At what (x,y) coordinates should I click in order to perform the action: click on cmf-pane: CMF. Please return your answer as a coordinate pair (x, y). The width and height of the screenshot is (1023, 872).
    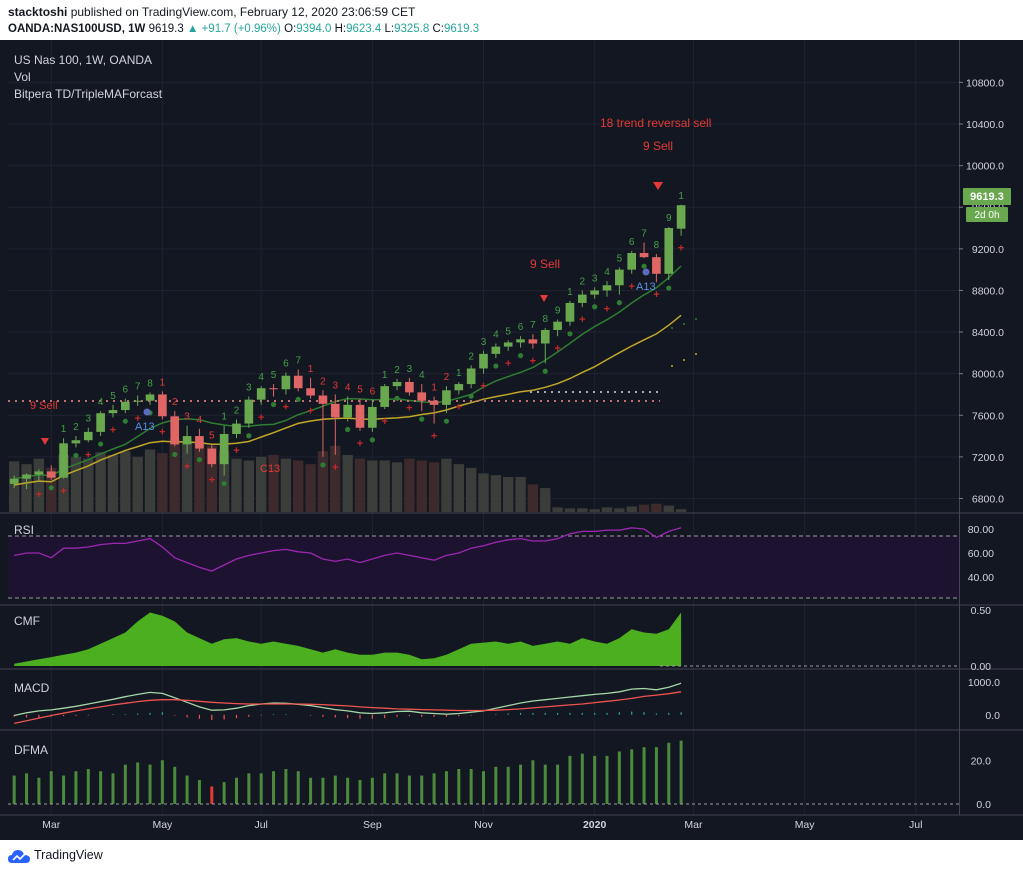
    Looking at the image, I should click on (486, 639).